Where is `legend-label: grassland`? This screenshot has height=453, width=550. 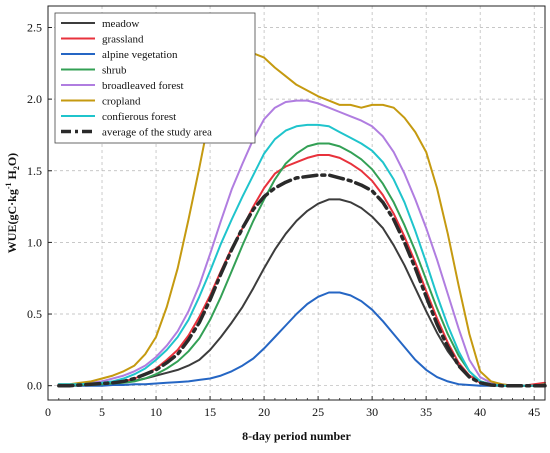 legend-label: grassland is located at coordinates (123, 40).